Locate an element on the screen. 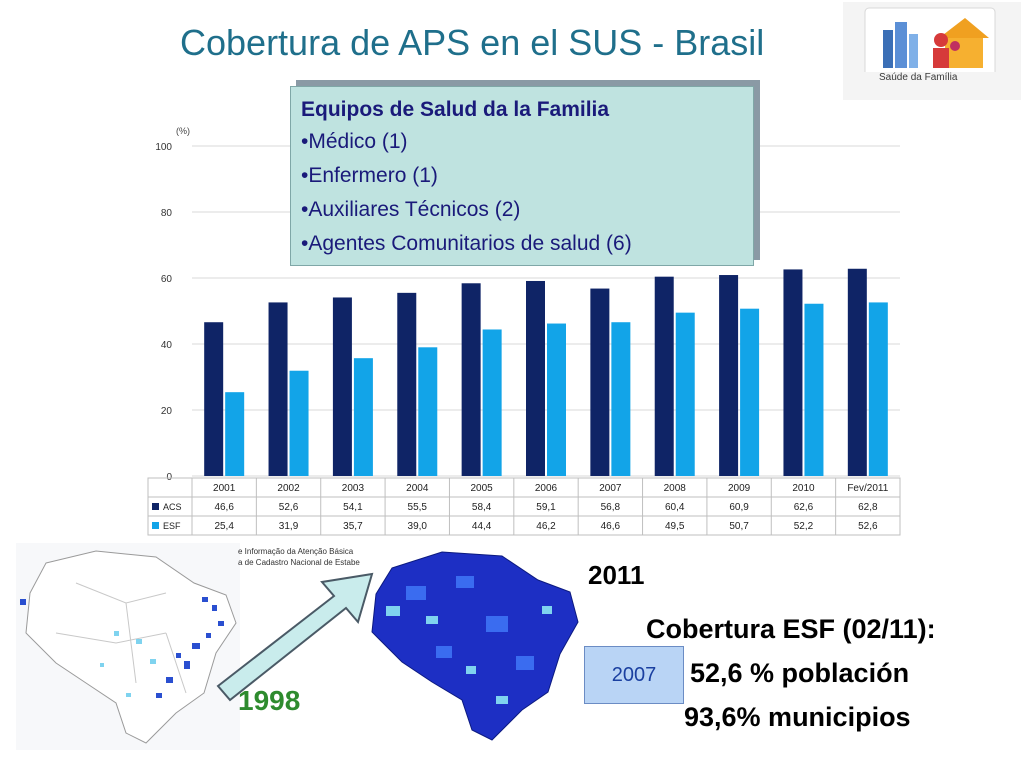  bar-esf-2002 is located at coordinates (299, 423).